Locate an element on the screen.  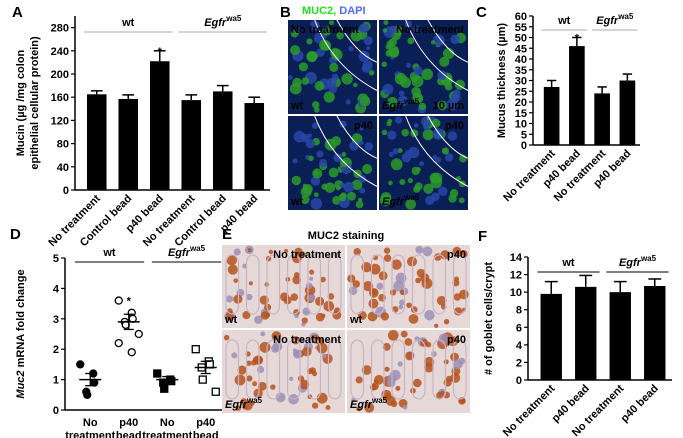
x-tick-label: No treatment is located at coordinates (529, 410).